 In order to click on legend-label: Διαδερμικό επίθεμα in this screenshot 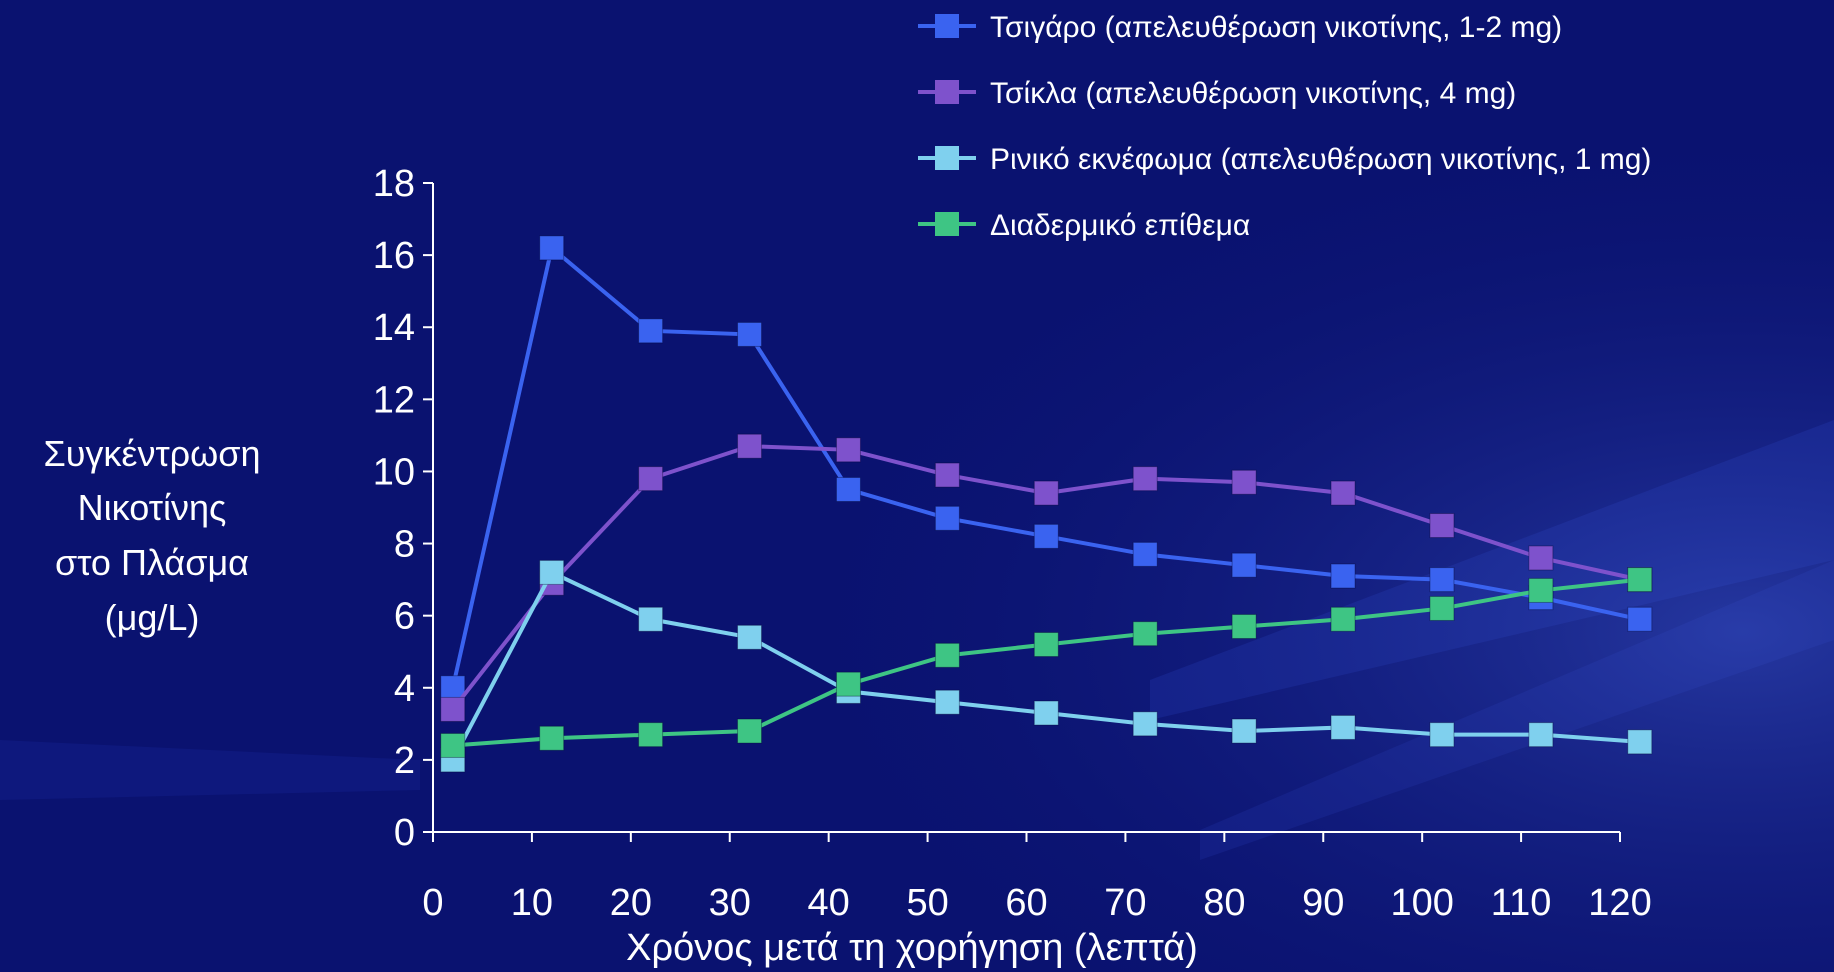, I will do `click(1120, 225)`.